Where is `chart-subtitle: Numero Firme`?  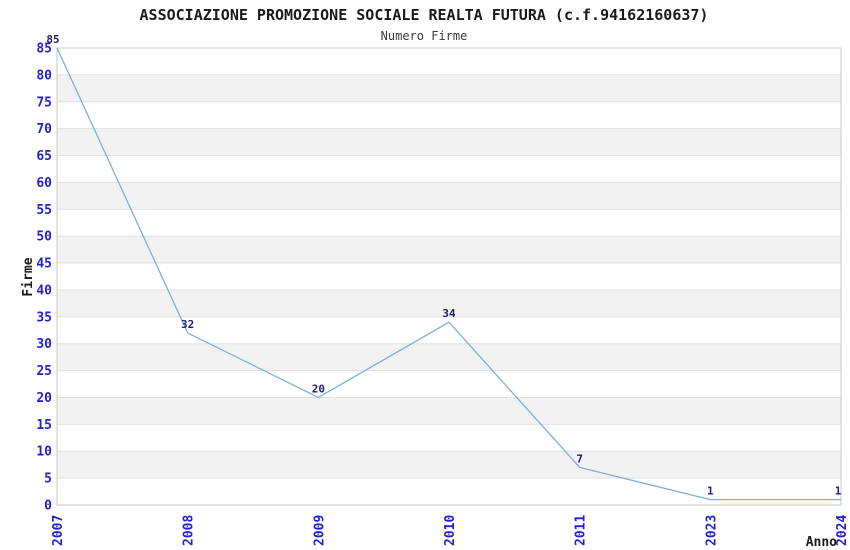
chart-subtitle: Numero Firme is located at coordinates (424, 36).